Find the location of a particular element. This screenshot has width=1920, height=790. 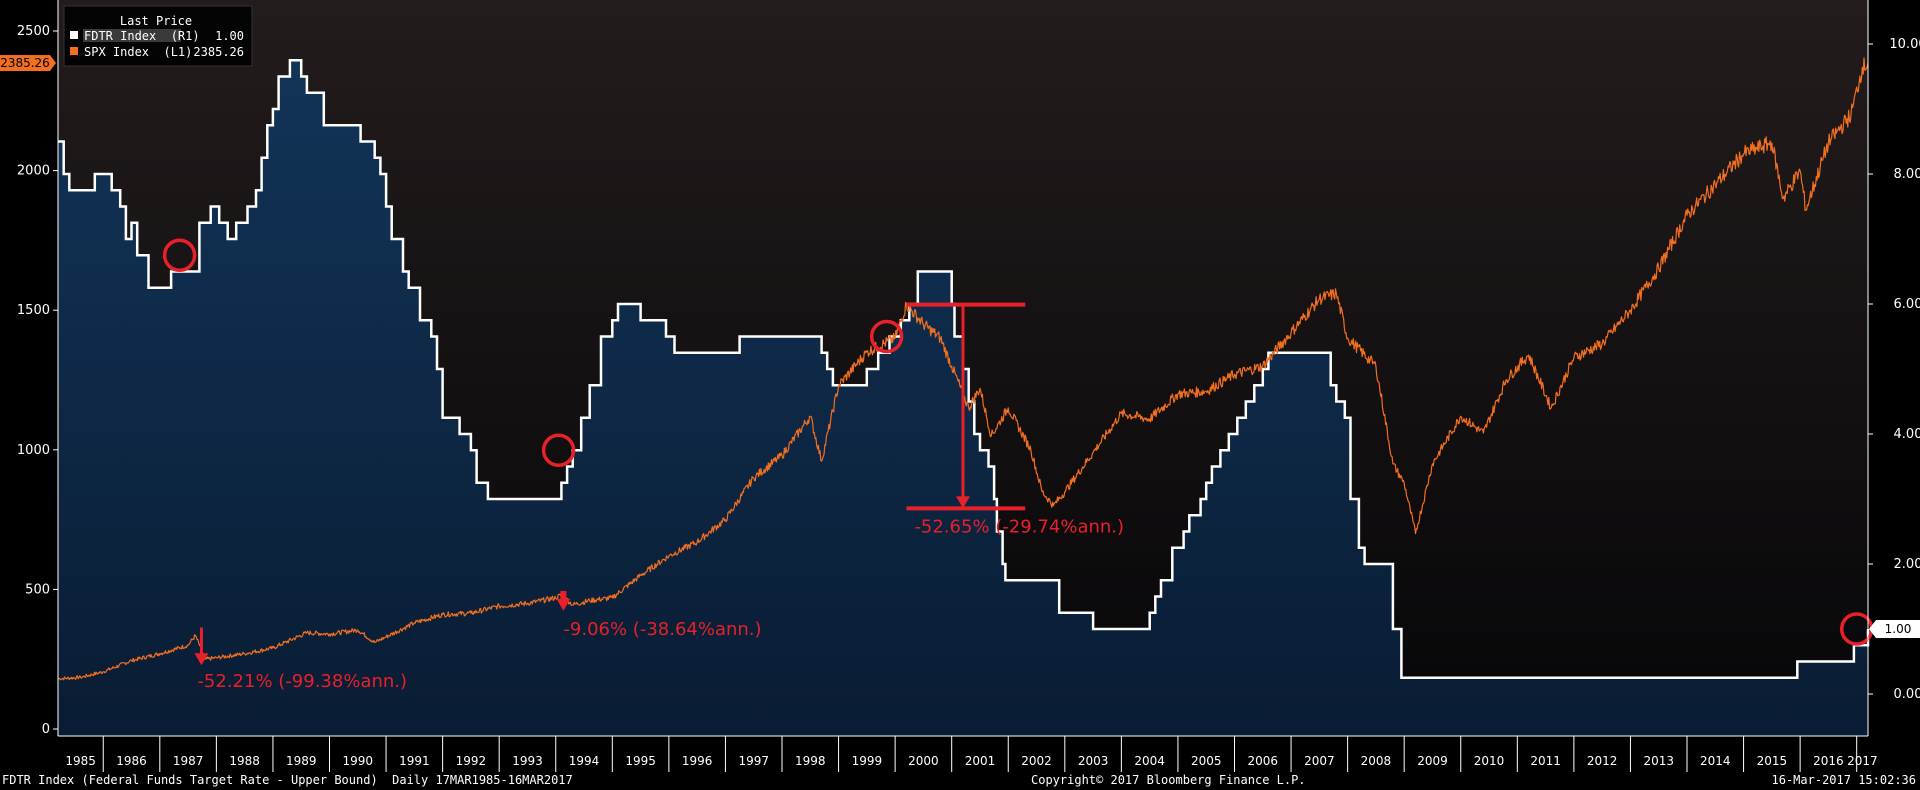

x-axis-year-label: 1990 is located at coordinates (358, 761).